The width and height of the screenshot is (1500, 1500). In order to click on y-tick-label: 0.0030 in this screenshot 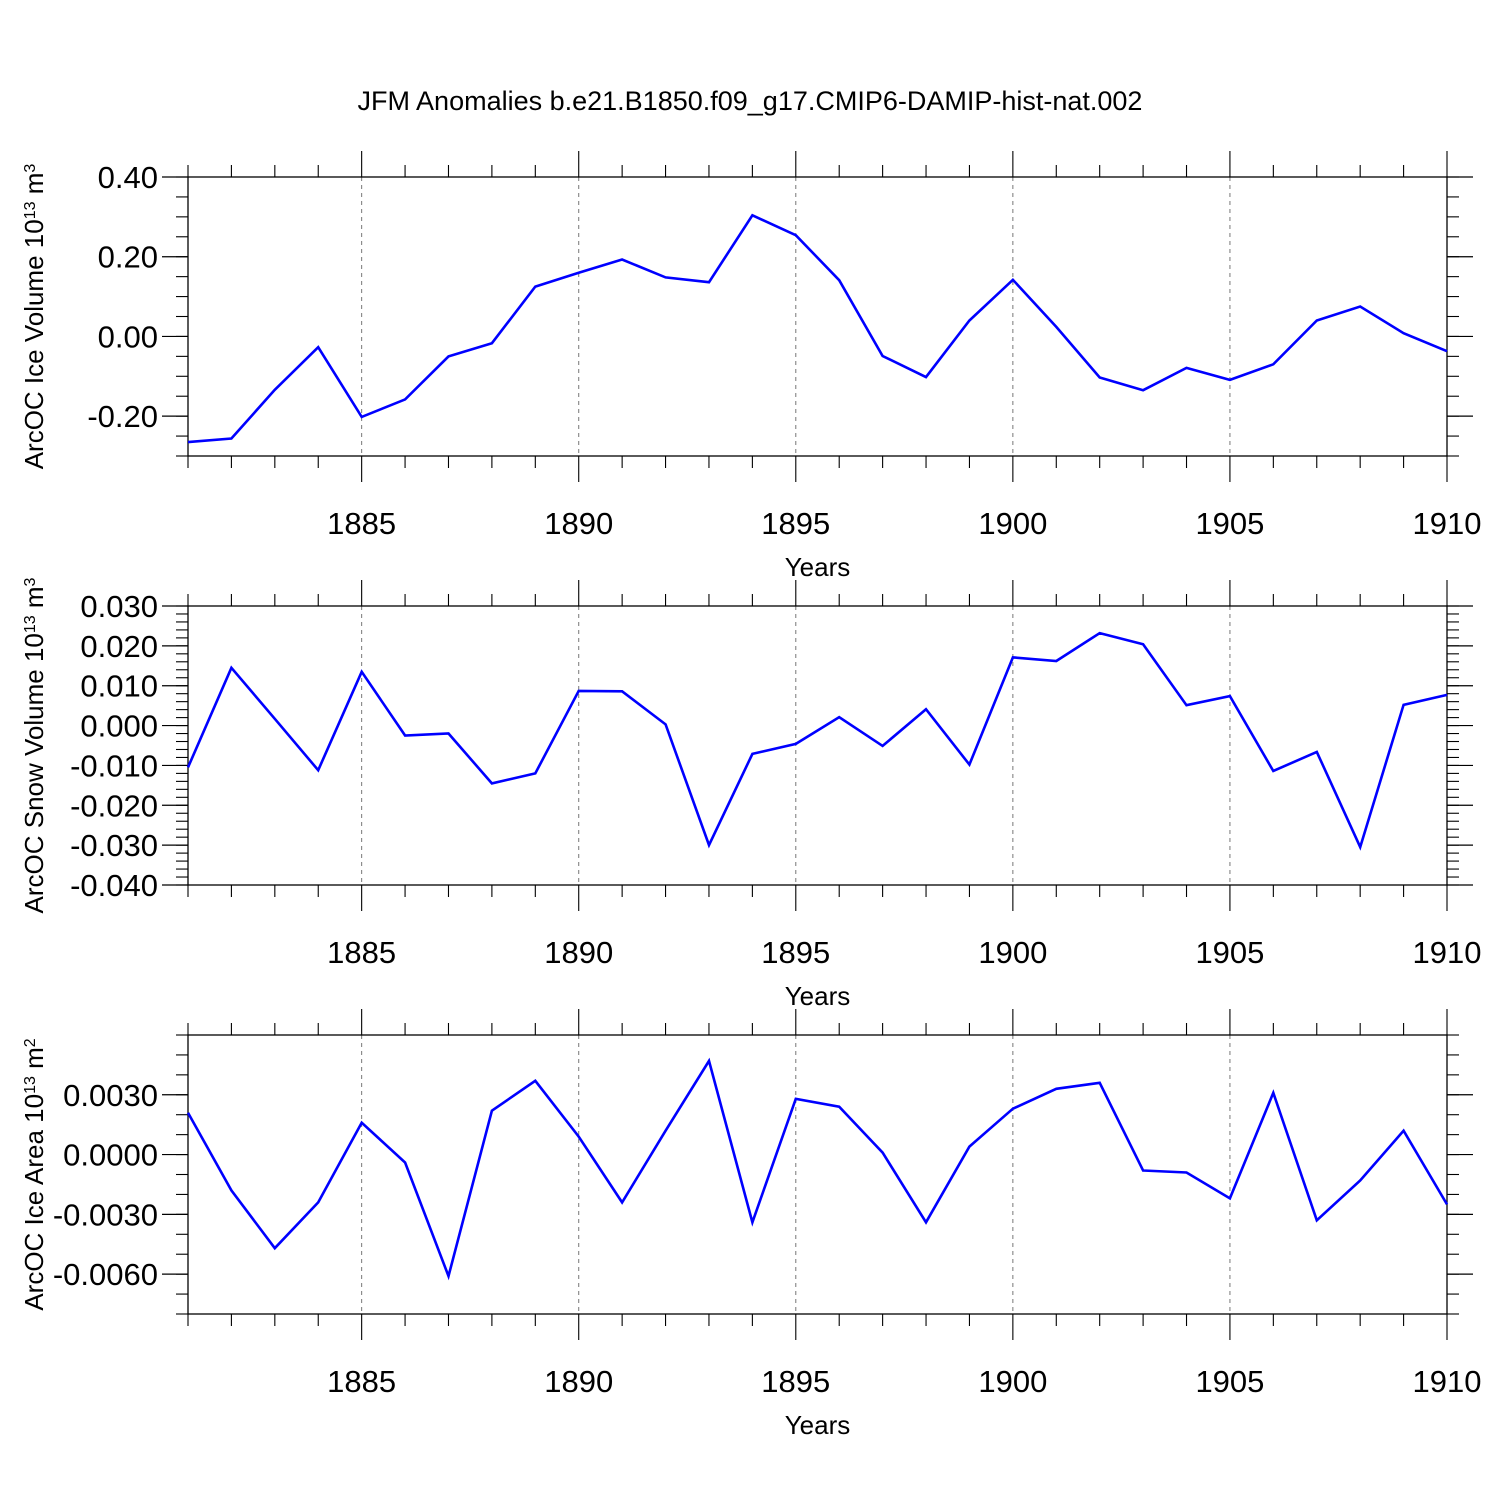, I will do `click(110, 1095)`.